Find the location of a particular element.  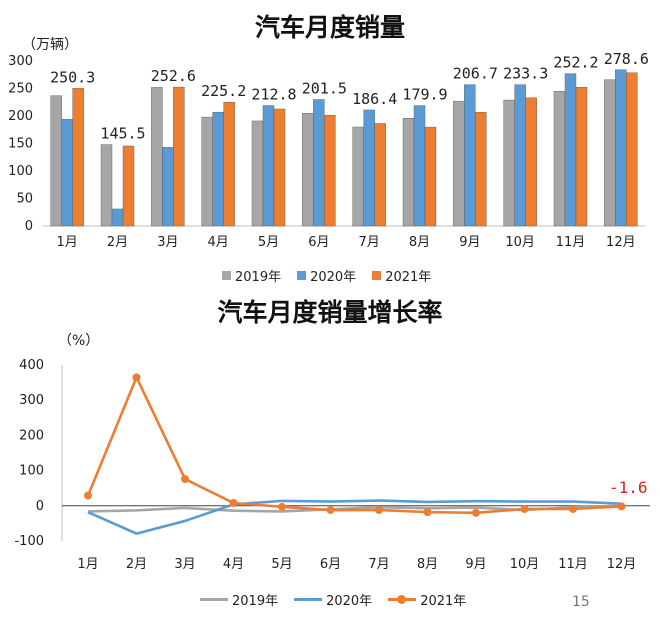

bar-2020年-6月 is located at coordinates (319, 163).